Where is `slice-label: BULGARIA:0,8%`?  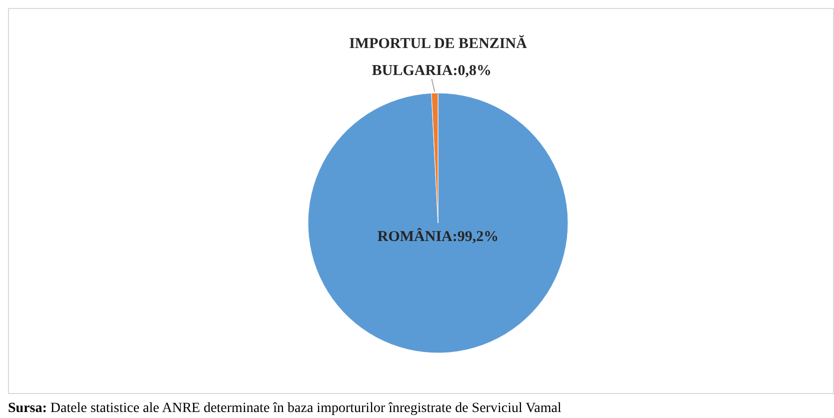
slice-label: BULGARIA:0,8% is located at coordinates (432, 71).